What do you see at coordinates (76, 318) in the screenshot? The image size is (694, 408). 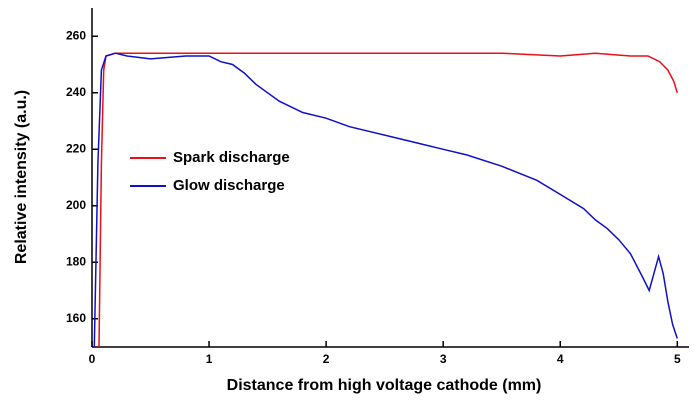 I see `y-tick-label: 160` at bounding box center [76, 318].